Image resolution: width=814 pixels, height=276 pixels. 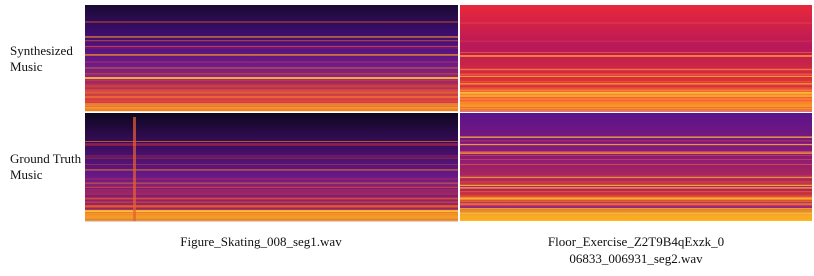 I want to click on row-label: Synthesized, so click(x=41, y=50).